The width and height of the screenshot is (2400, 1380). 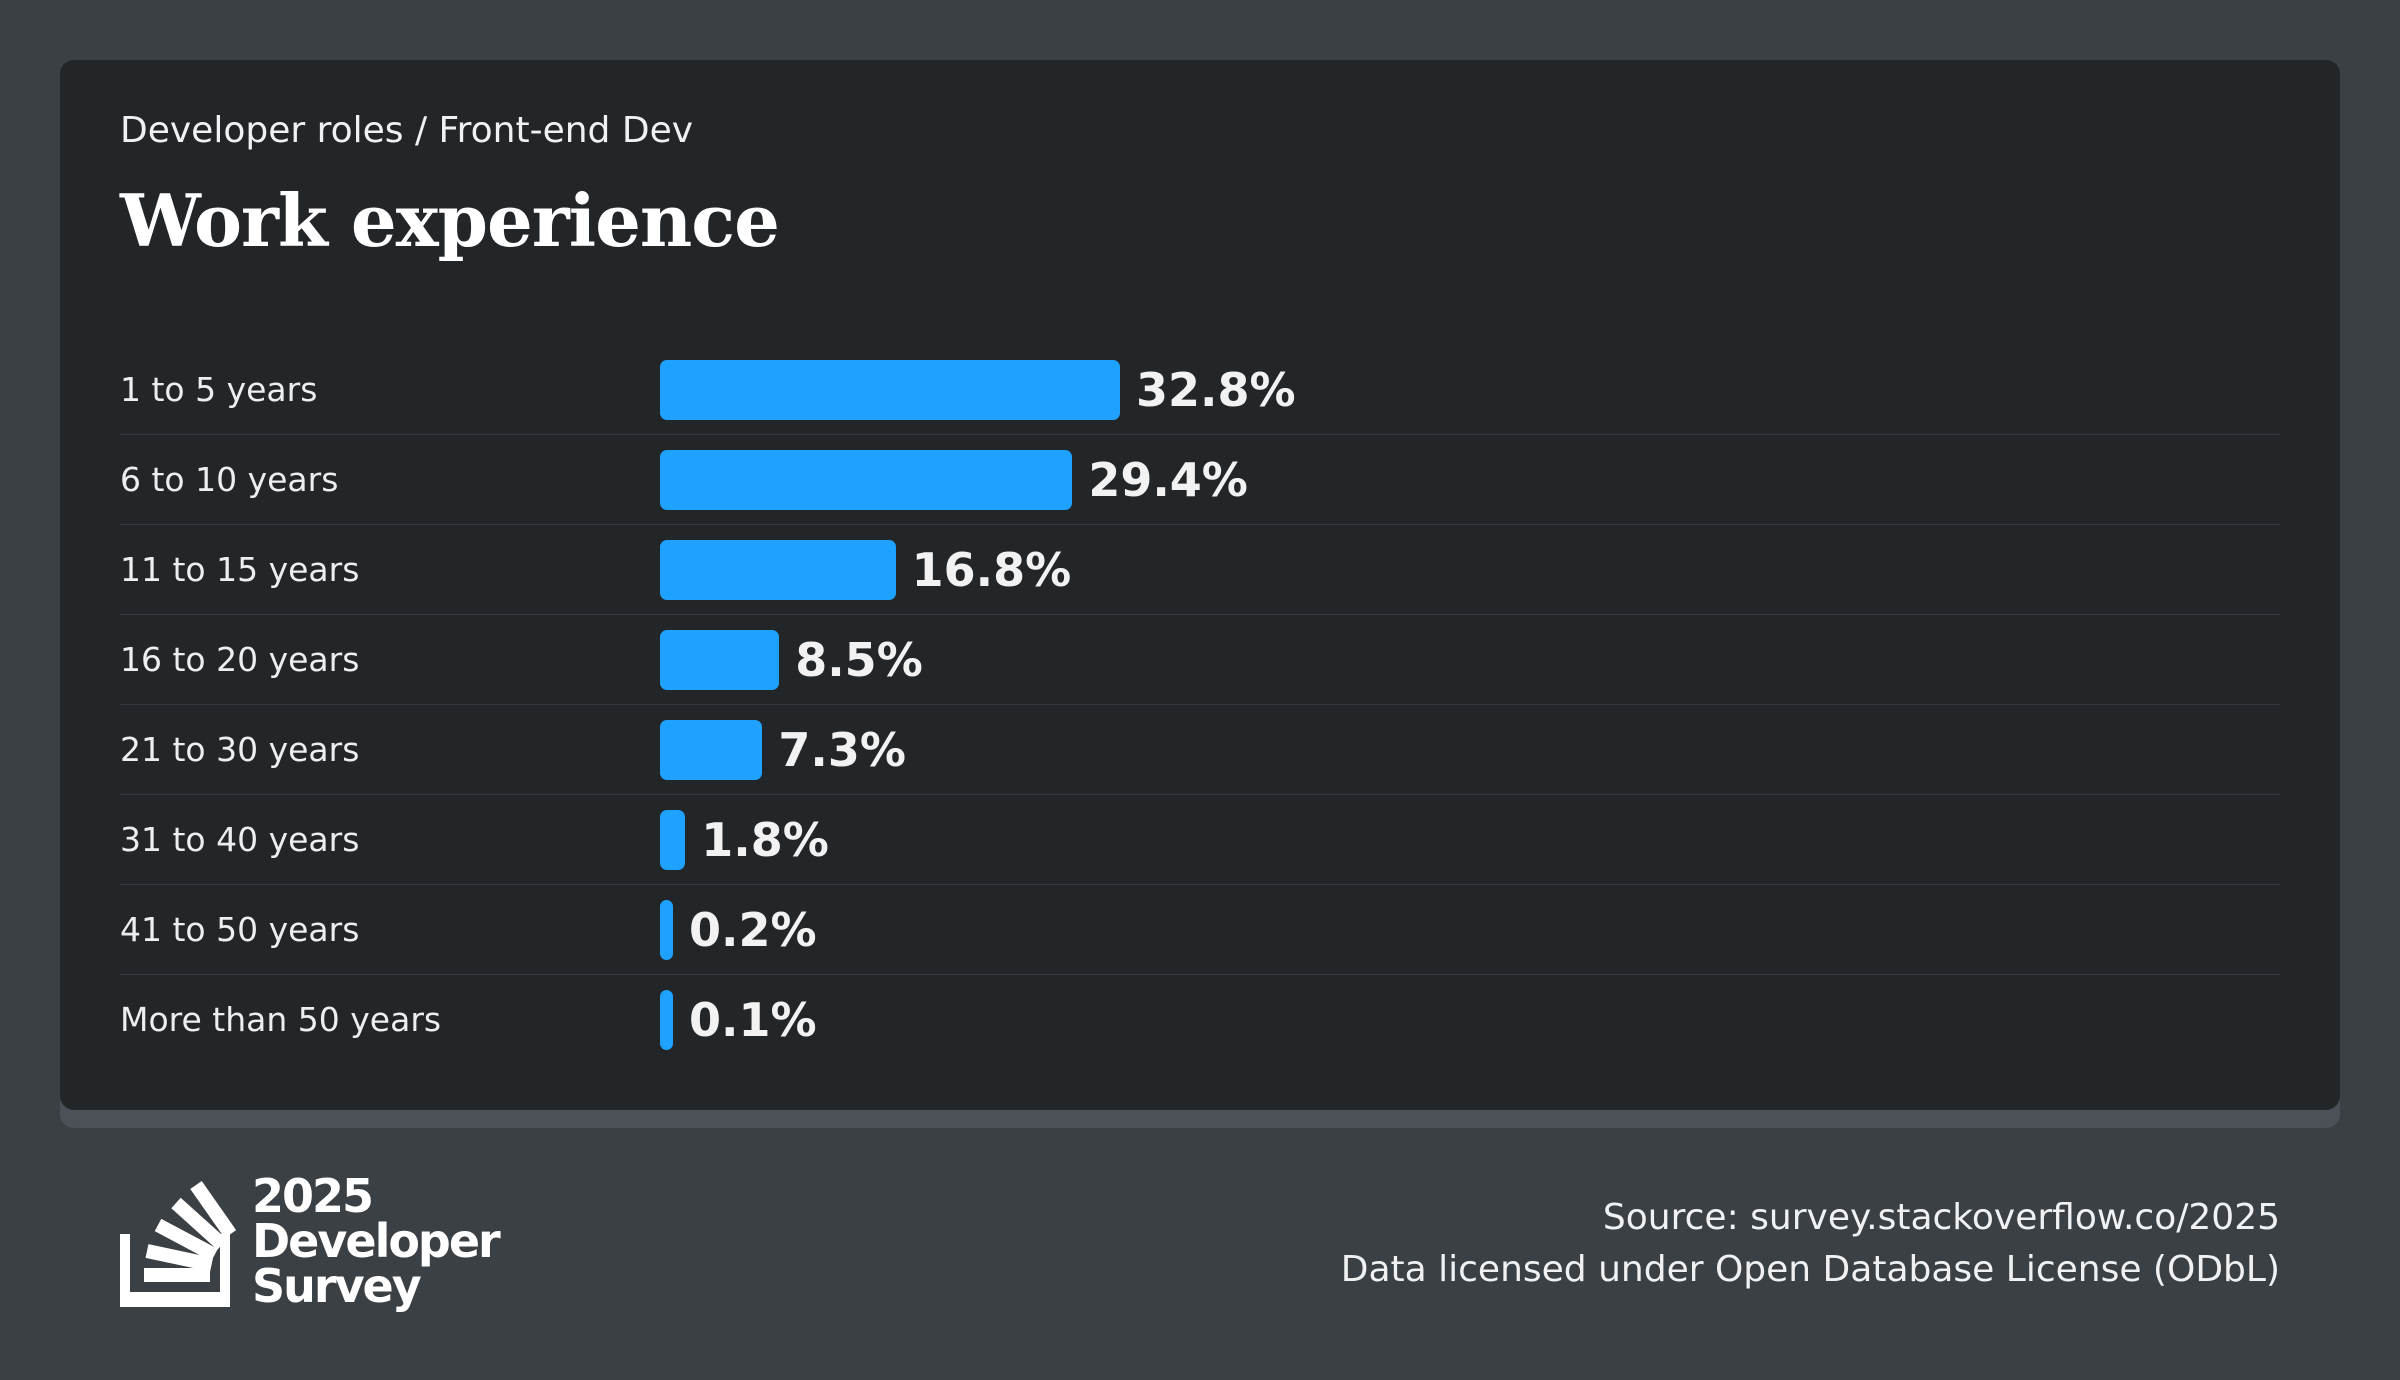 I want to click on category-label: 16 to 20 years, so click(x=240, y=659).